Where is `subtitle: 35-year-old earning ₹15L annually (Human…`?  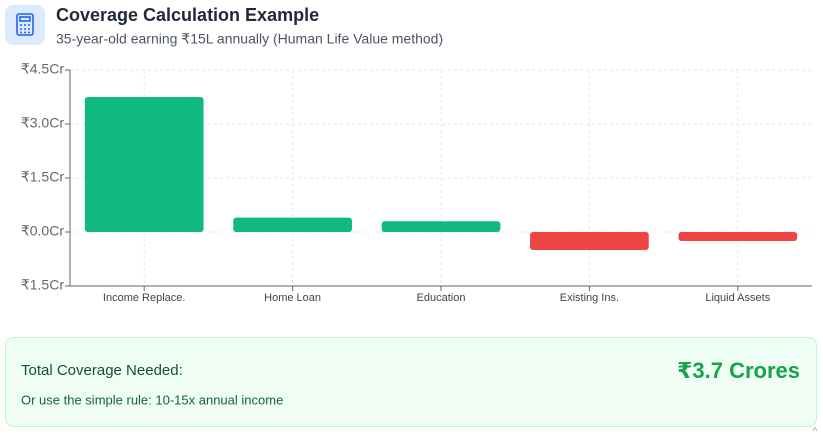
subtitle: 35-year-old earning ₹15L annually (Human… is located at coordinates (249, 39).